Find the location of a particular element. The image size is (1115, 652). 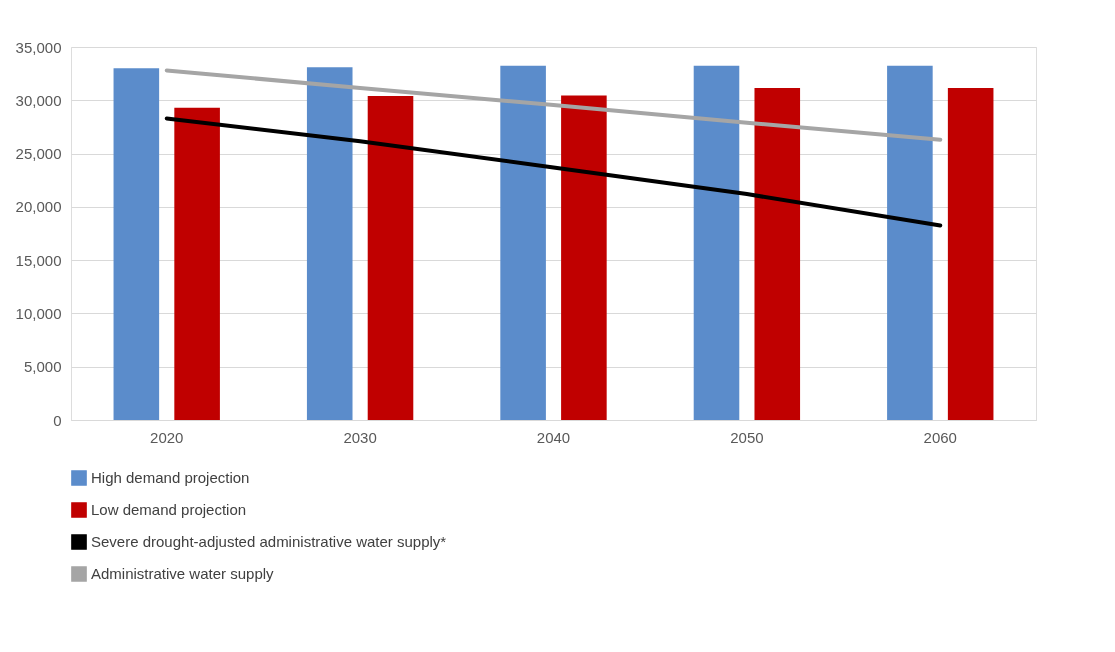

y-tick-label: 35,000 is located at coordinates (38, 47).